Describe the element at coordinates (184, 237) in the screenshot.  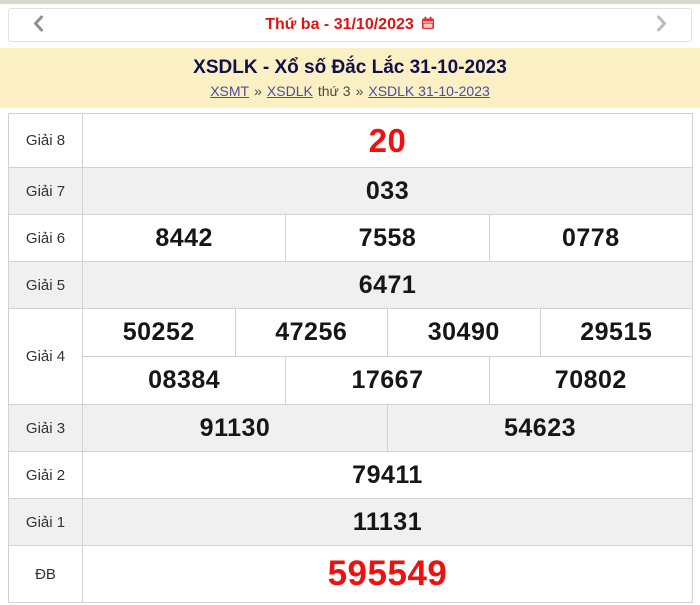
I see `prize-value: 8442` at that location.